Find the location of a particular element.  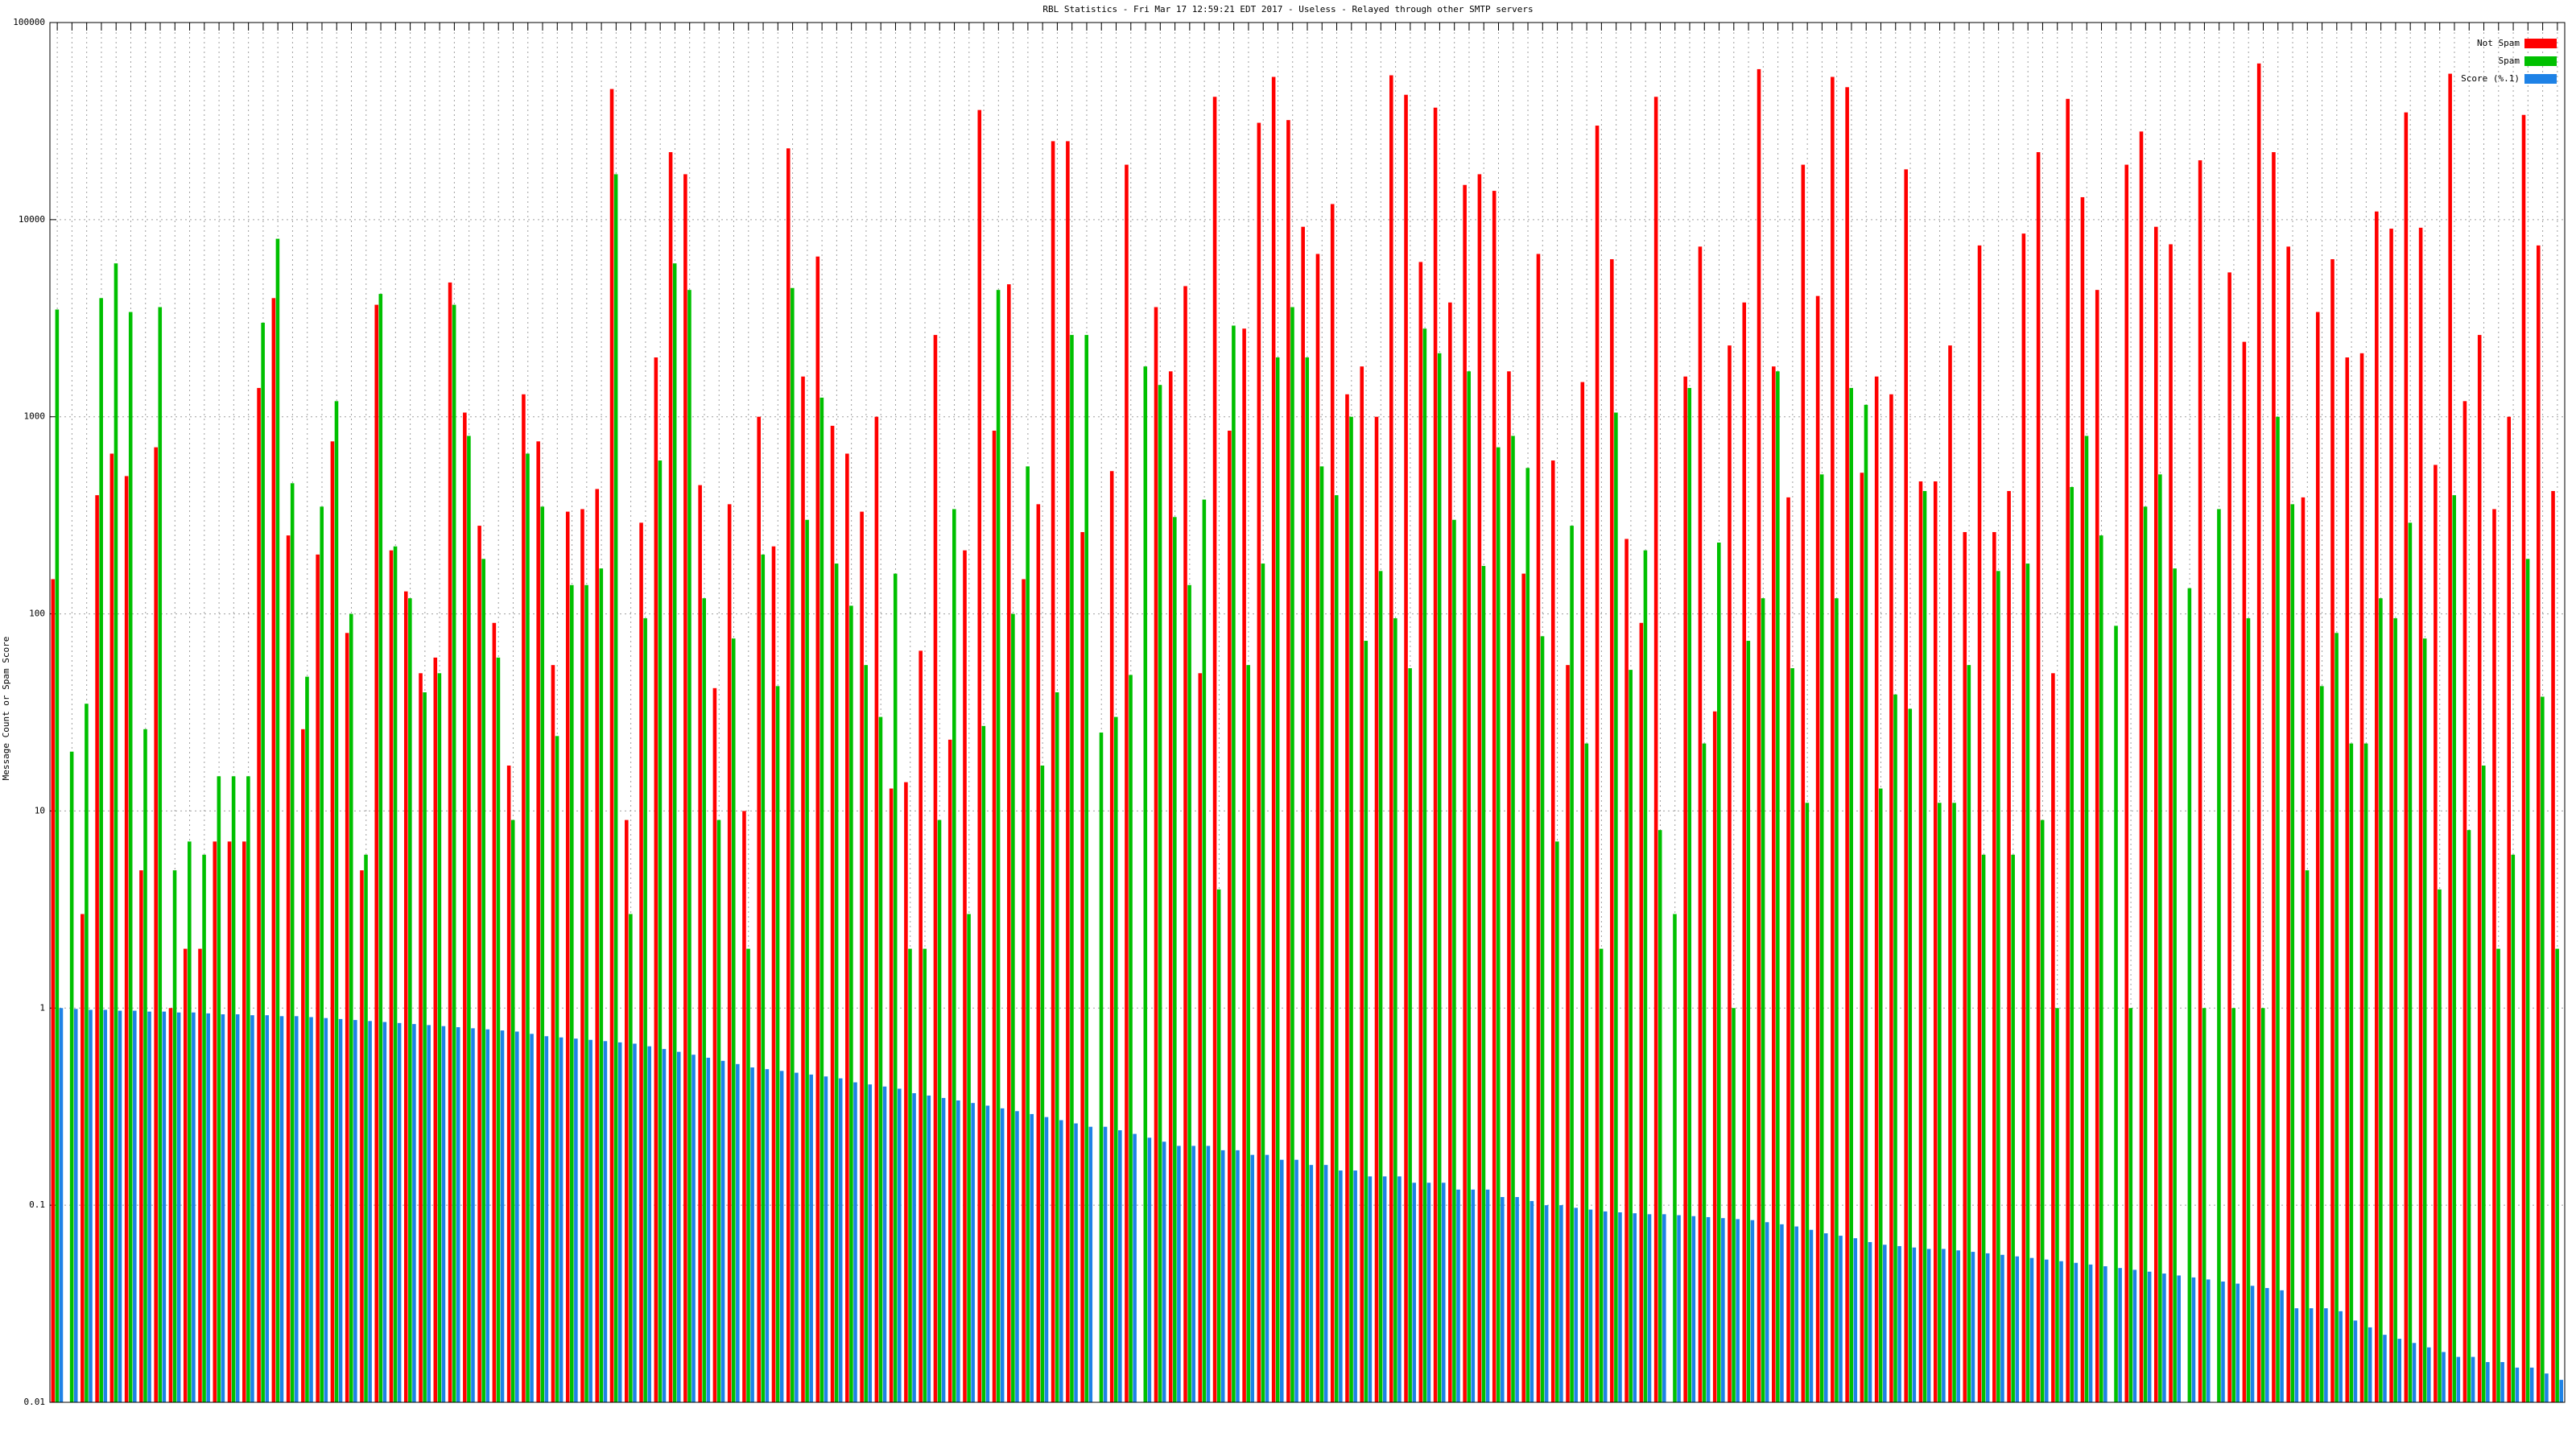

y-tick-label: 100000 is located at coordinates (29, 22).